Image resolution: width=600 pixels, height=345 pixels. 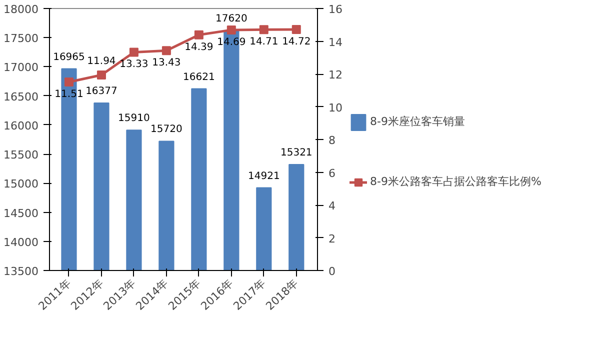 What do you see at coordinates (21, 213) in the screenshot?
I see `y-tick-label: 14500` at bounding box center [21, 213].